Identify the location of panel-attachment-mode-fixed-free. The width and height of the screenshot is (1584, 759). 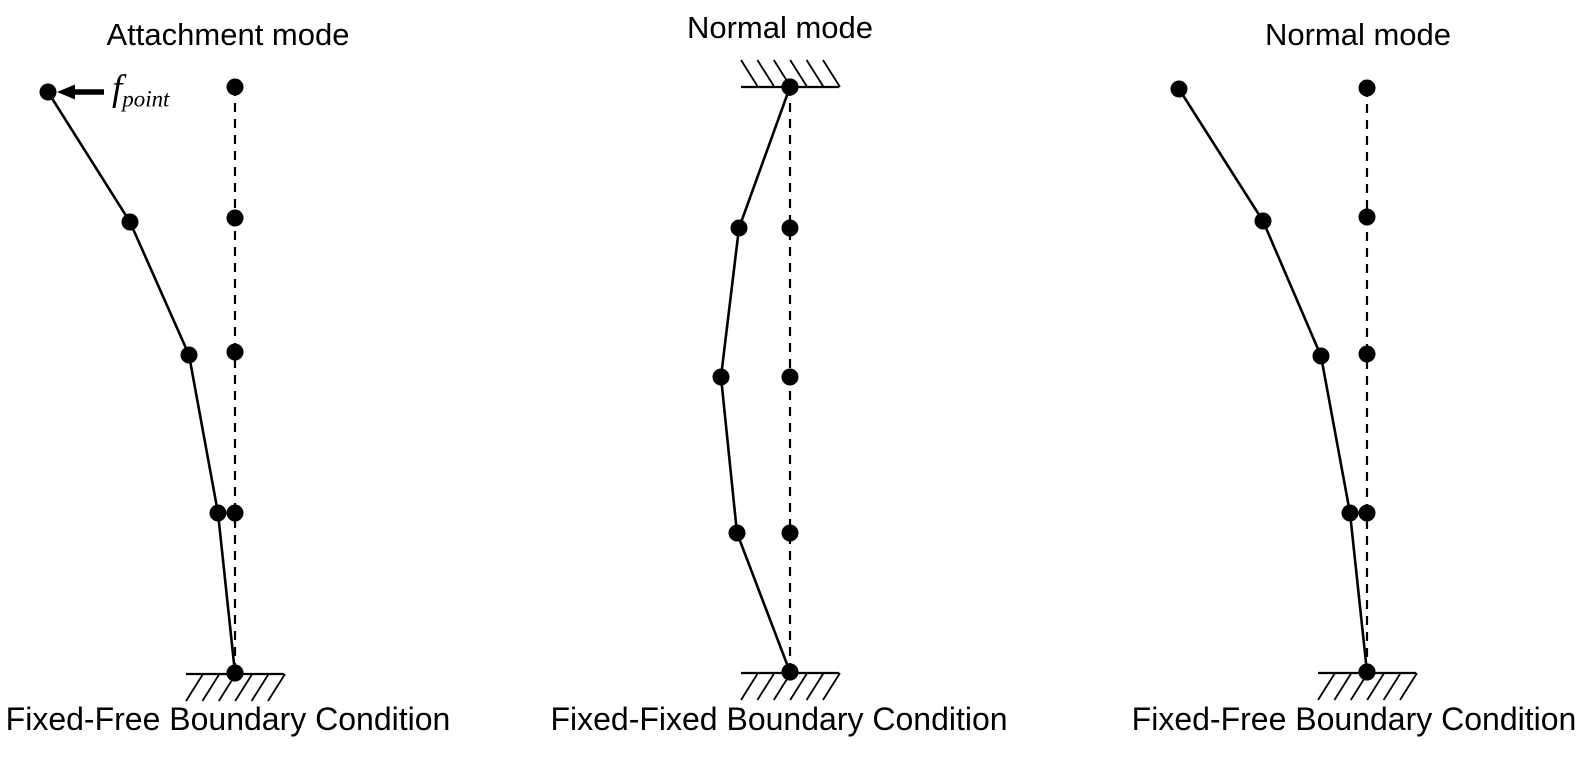
(162, 390).